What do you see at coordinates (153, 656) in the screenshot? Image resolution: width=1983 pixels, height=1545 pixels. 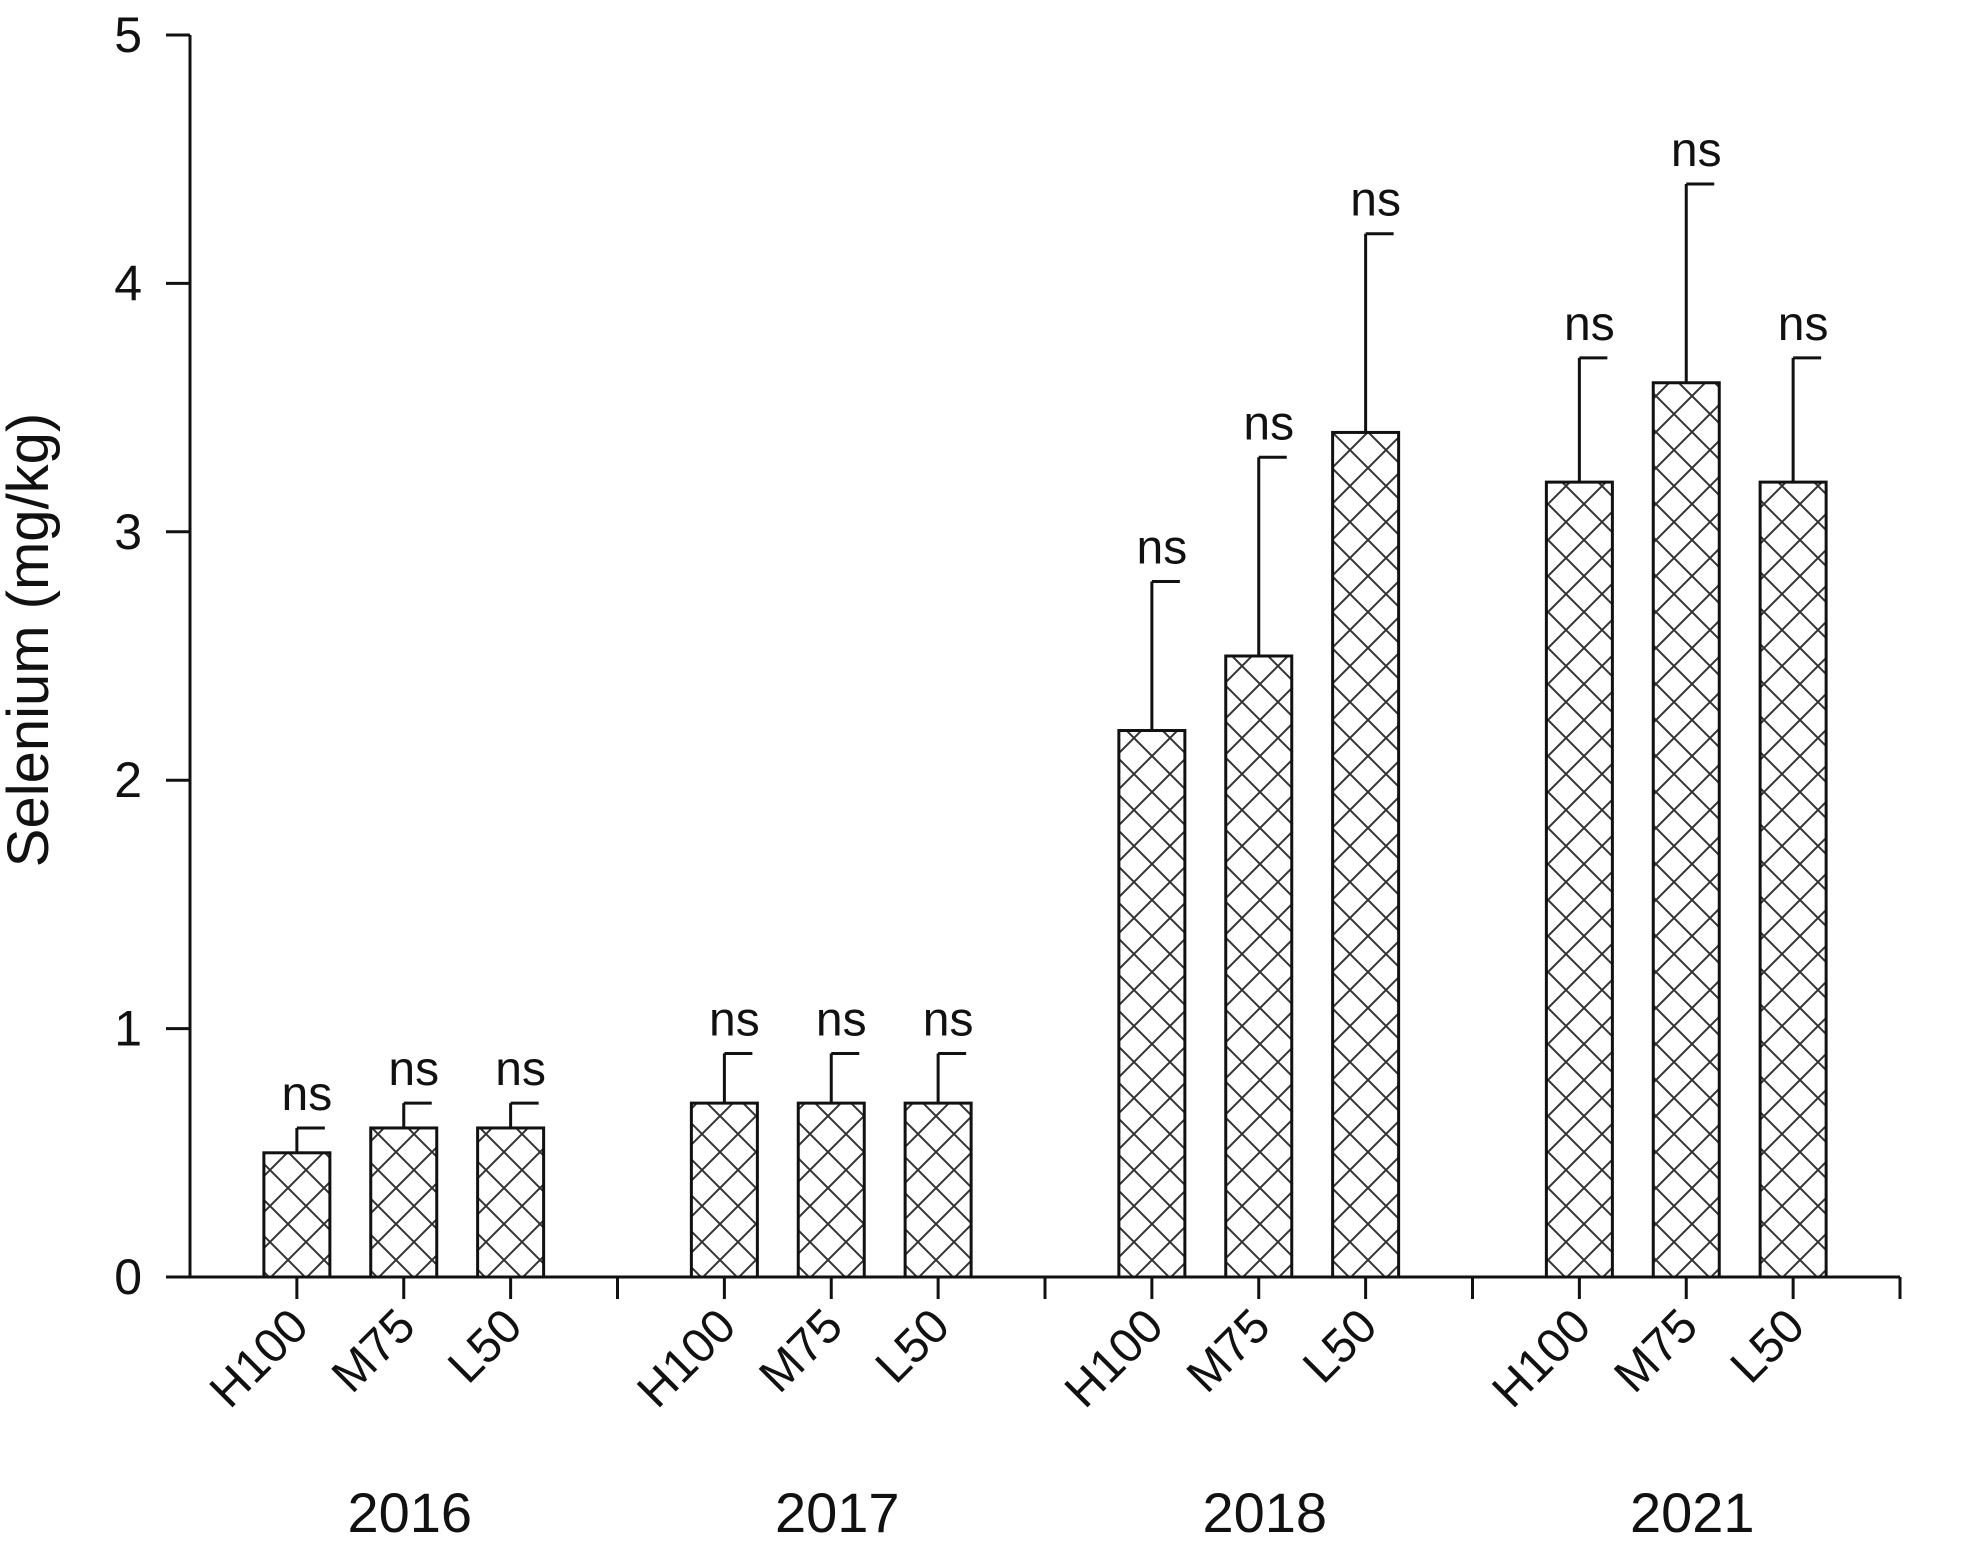 I see `y-axis: 0 1 2 3 4 5` at bounding box center [153, 656].